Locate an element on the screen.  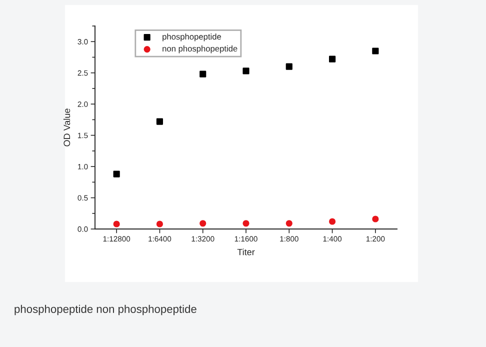
y-axis-title: OD Value is located at coordinates (66, 127).